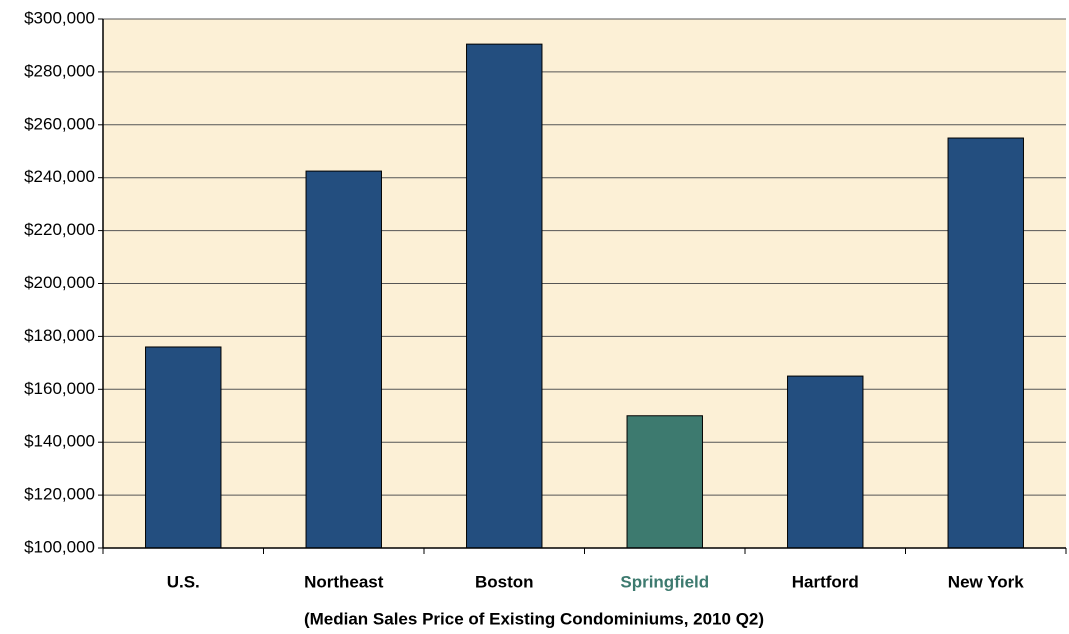 The image size is (1069, 634). Describe the element at coordinates (825, 581) in the screenshot. I see `x-tick-label: Hartford` at that location.